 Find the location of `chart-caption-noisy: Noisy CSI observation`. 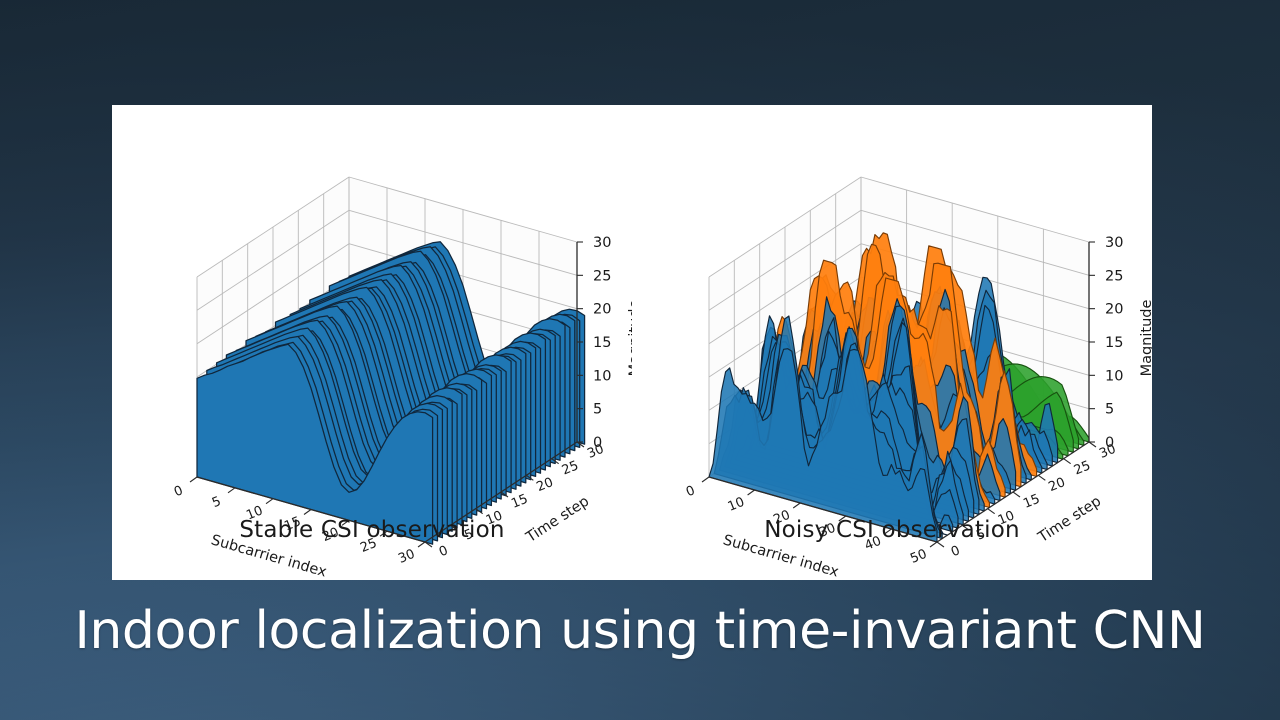

chart-caption-noisy: Noisy CSI observation is located at coordinates (892, 530).